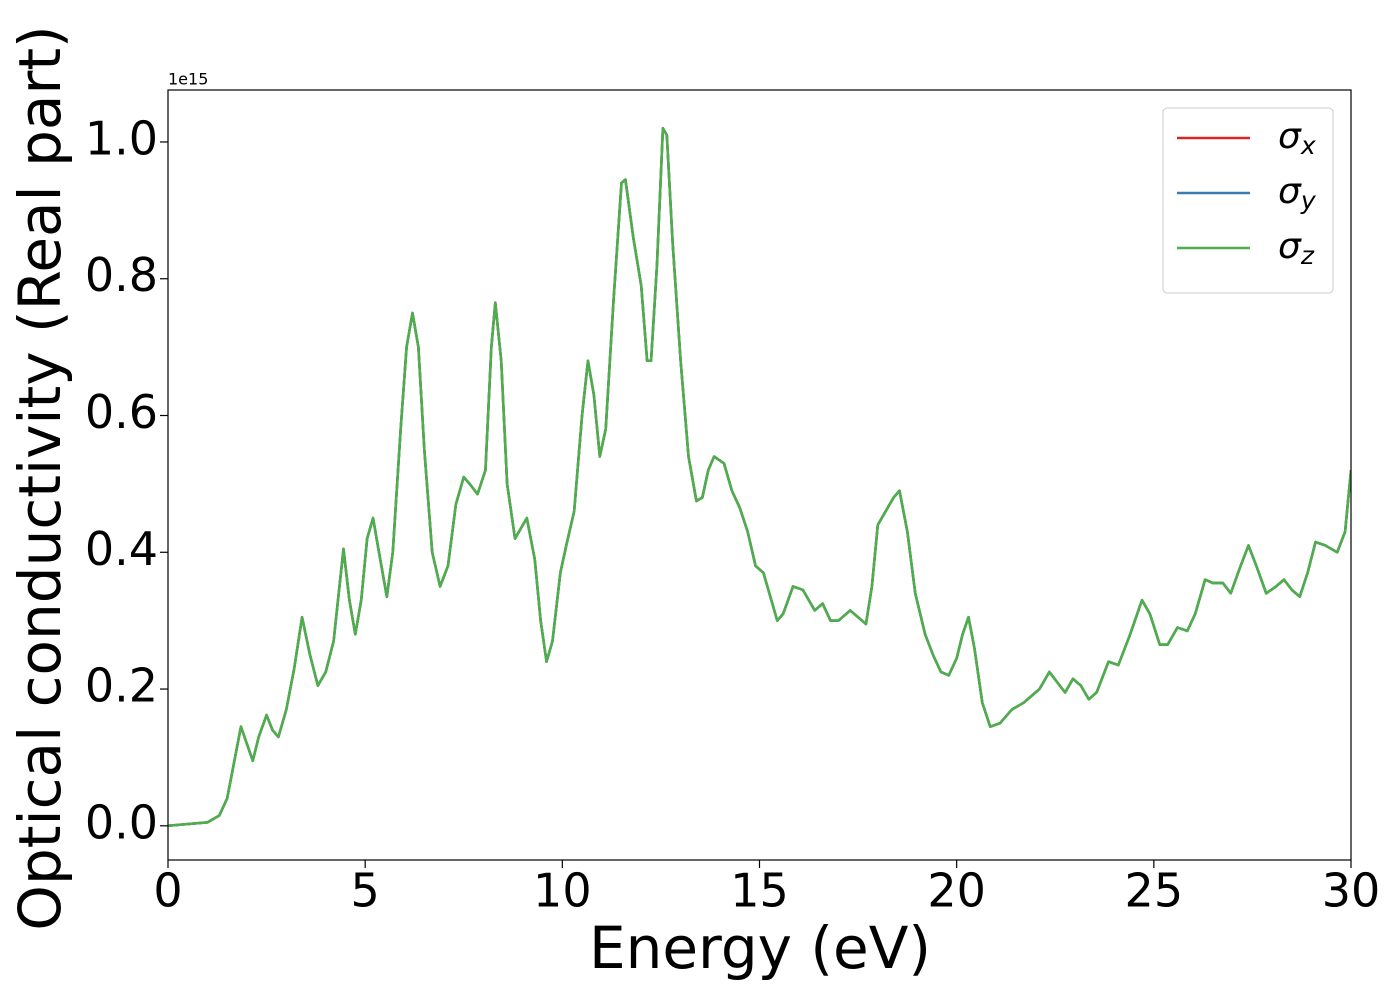 This screenshot has width=1400, height=1000. What do you see at coordinates (562, 891) in the screenshot?
I see `x-tick-label: 10` at bounding box center [562, 891].